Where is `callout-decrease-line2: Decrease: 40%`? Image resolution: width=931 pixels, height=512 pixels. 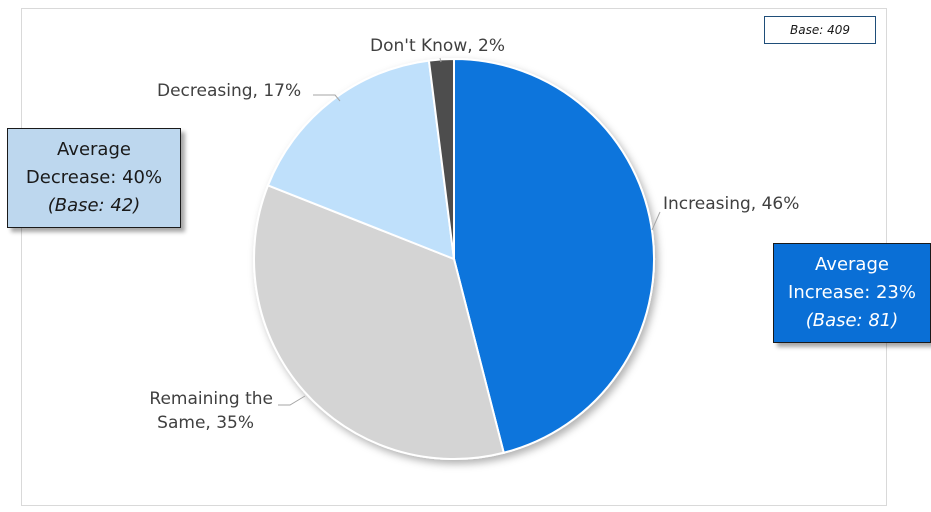 callout-decrease-line2: Decrease: 40% is located at coordinates (94, 177).